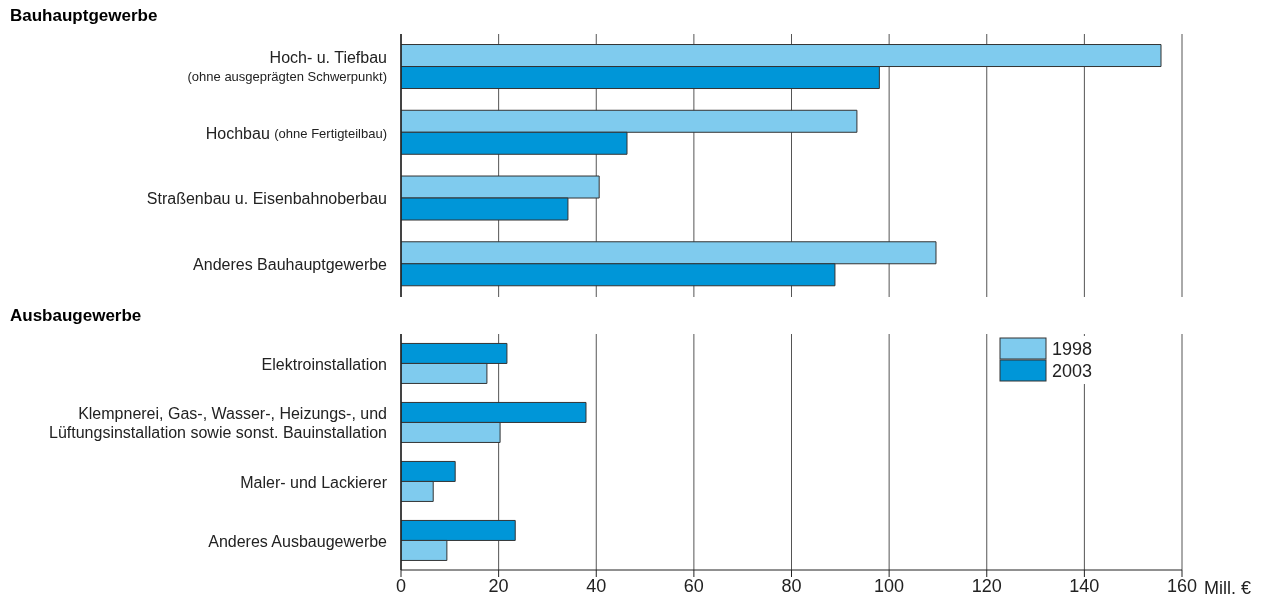 Image resolution: width=1262 pixels, height=610 pixels. Describe the element at coordinates (296, 133) in the screenshot. I see `y-tick-label: Hochbau (ohne Fertigteilbau)` at that location.